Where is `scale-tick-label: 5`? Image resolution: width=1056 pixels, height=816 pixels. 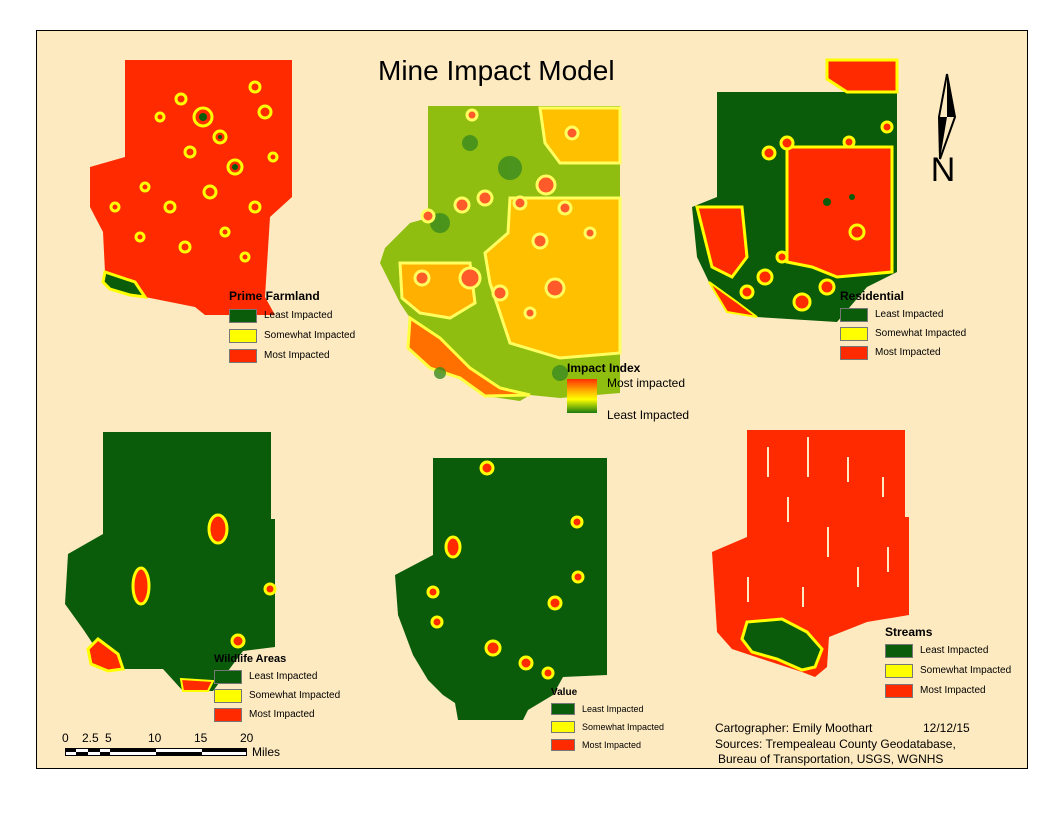 scale-tick-label: 5 is located at coordinates (108, 738).